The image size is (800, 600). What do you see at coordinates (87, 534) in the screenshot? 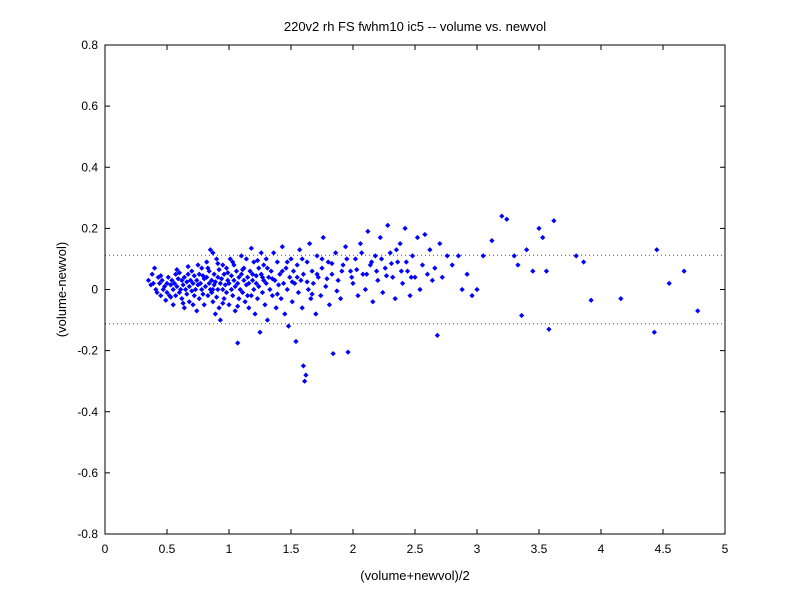
I see `y-tick-label: -0.8` at bounding box center [87, 534].